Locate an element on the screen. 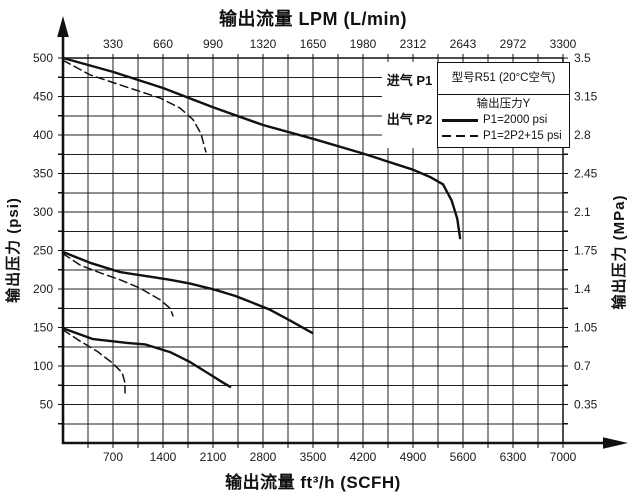 Image resolution: width=634 pixels, height=499 pixels. y-tick-label-left: 200 is located at coordinates (43, 289).